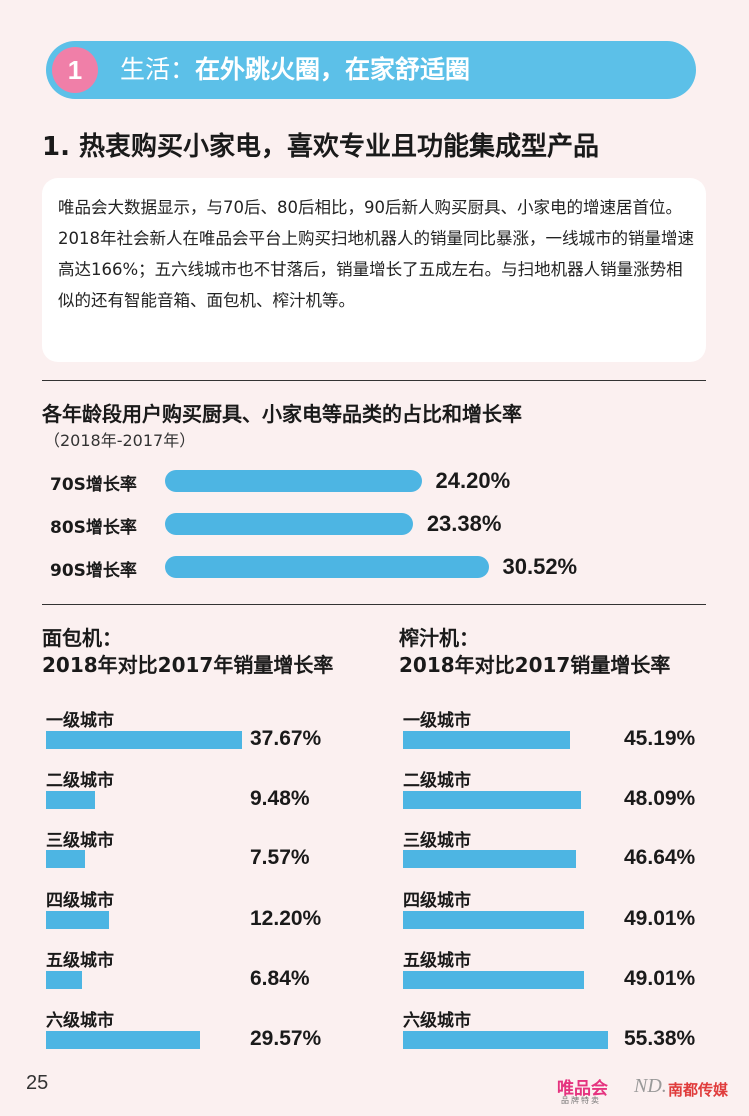  I want to click on age-category-label: 90S增长率, so click(93, 571).